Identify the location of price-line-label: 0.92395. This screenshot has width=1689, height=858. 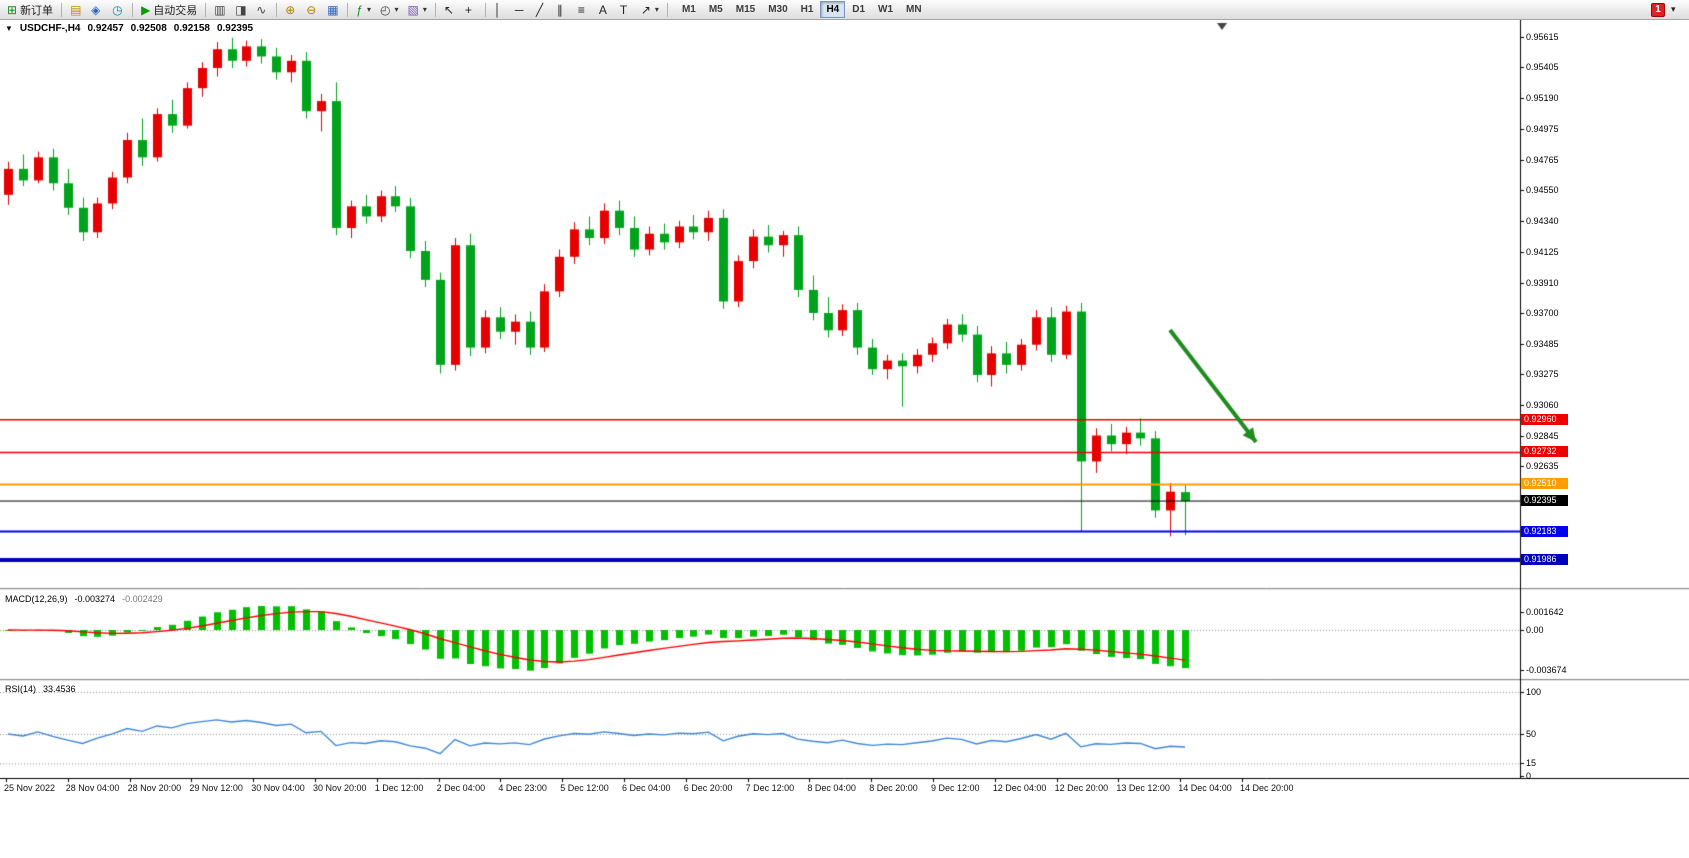
(1544, 501).